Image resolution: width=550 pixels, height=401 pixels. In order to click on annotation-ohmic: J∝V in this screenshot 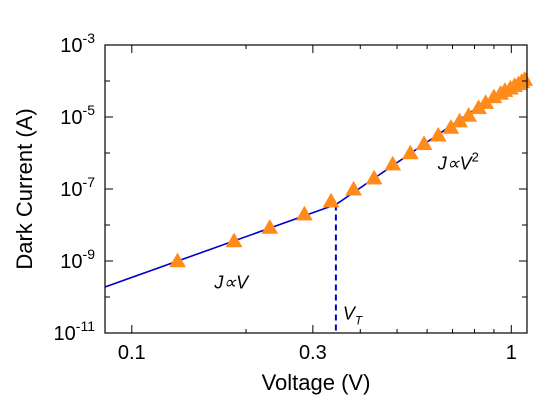, I will do `click(231, 283)`.